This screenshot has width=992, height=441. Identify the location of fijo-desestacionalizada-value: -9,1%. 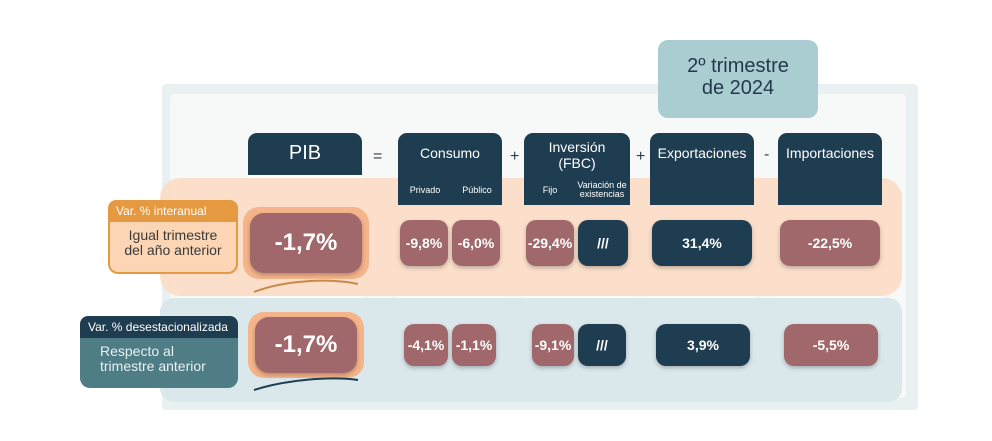
(553, 345).